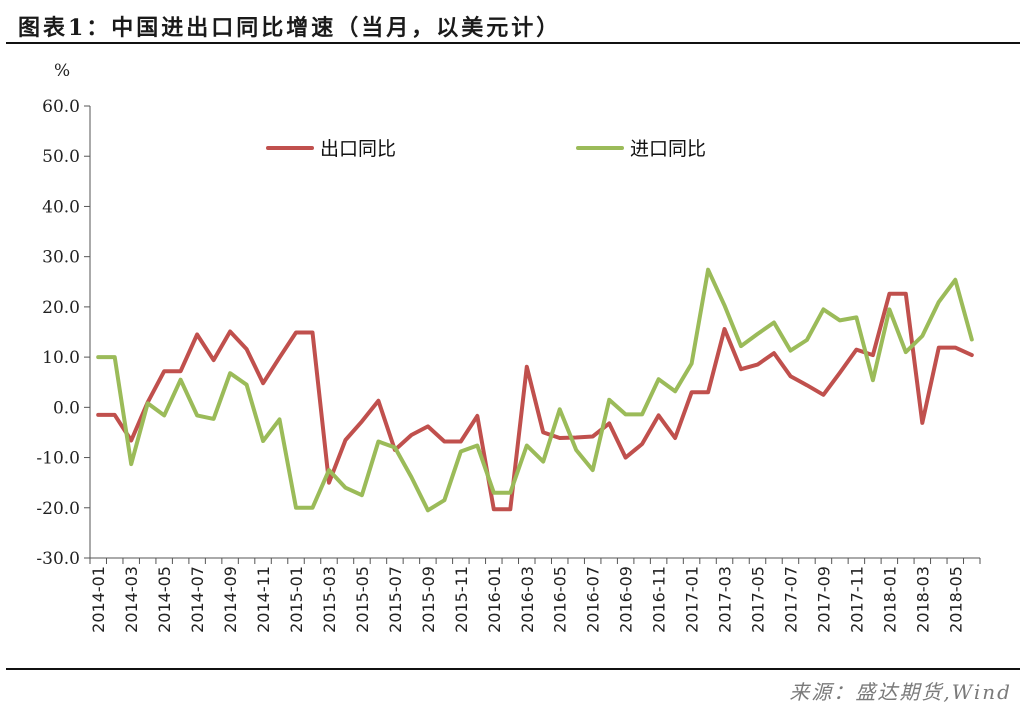 This screenshot has width=1026, height=705. I want to click on y-tick-label: 40.0, so click(61, 207).